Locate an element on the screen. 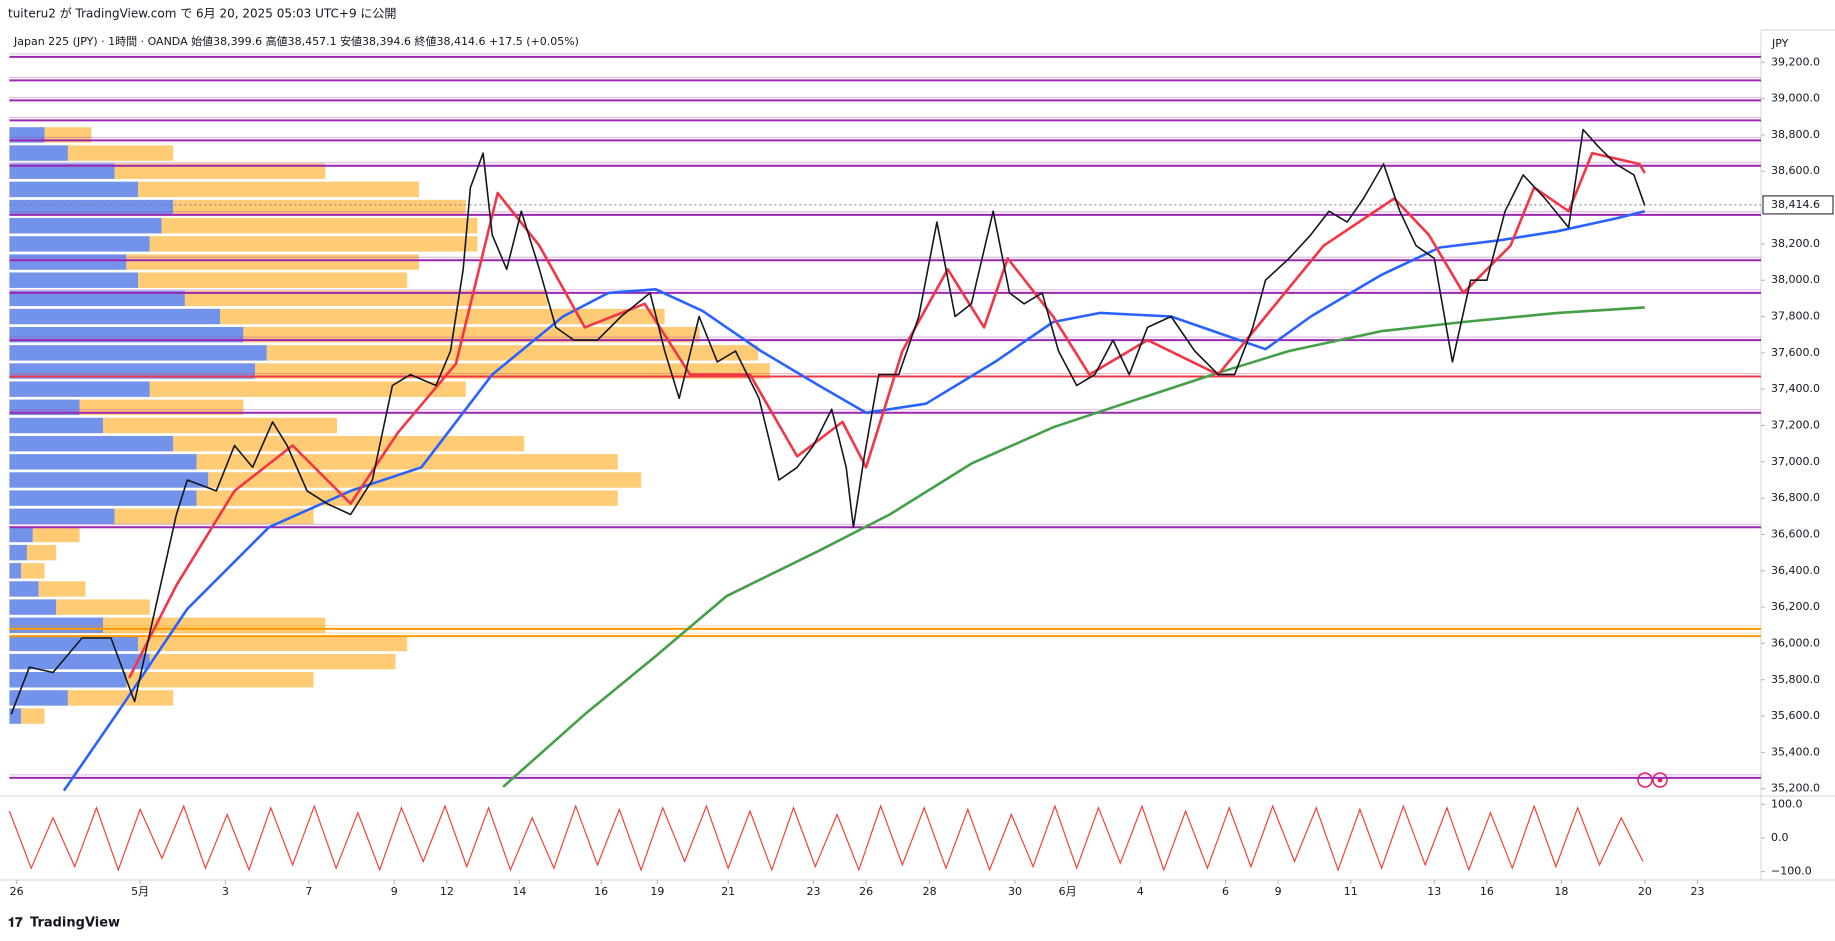 This screenshot has height=941, width=1835. last-price-label: 38,414.6 is located at coordinates (1795, 204).